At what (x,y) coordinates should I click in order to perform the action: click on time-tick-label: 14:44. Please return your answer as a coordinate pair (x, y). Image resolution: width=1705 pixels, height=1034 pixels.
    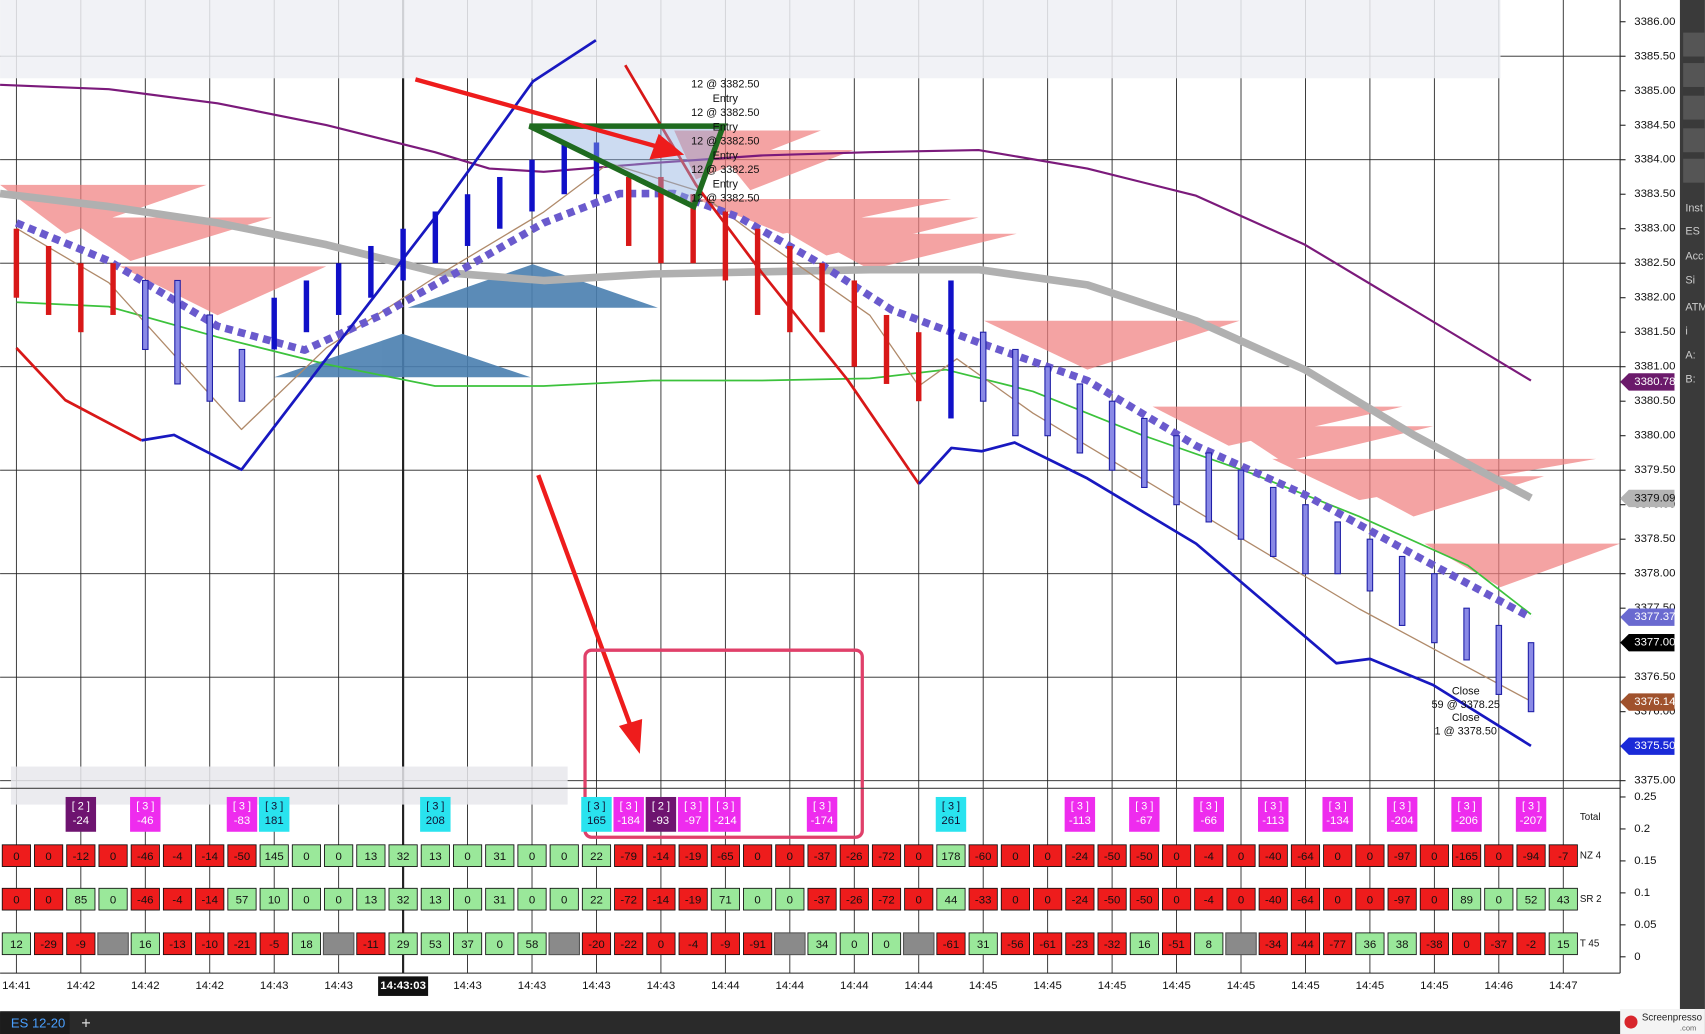
    Looking at the image, I should click on (854, 986).